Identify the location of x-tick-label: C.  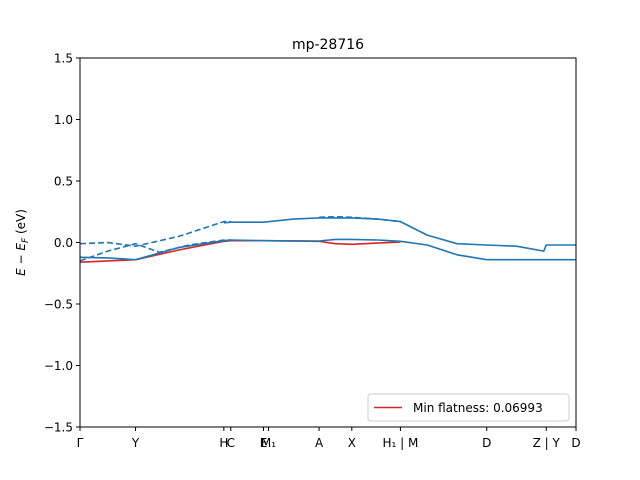
(231, 443).